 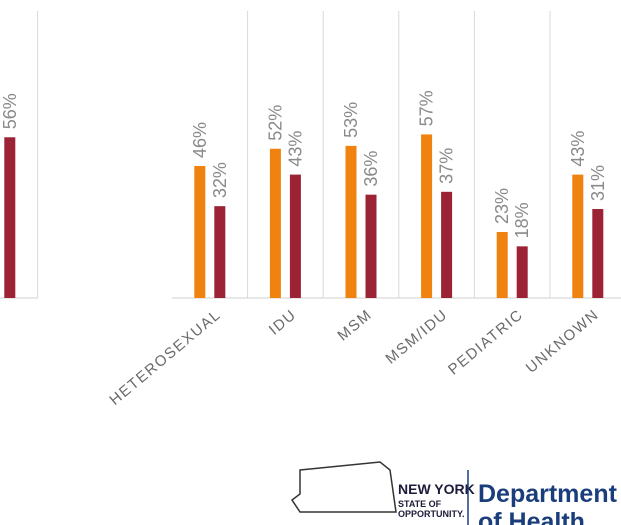 What do you see at coordinates (343, 487) in the screenshot?
I see `state-outline` at bounding box center [343, 487].